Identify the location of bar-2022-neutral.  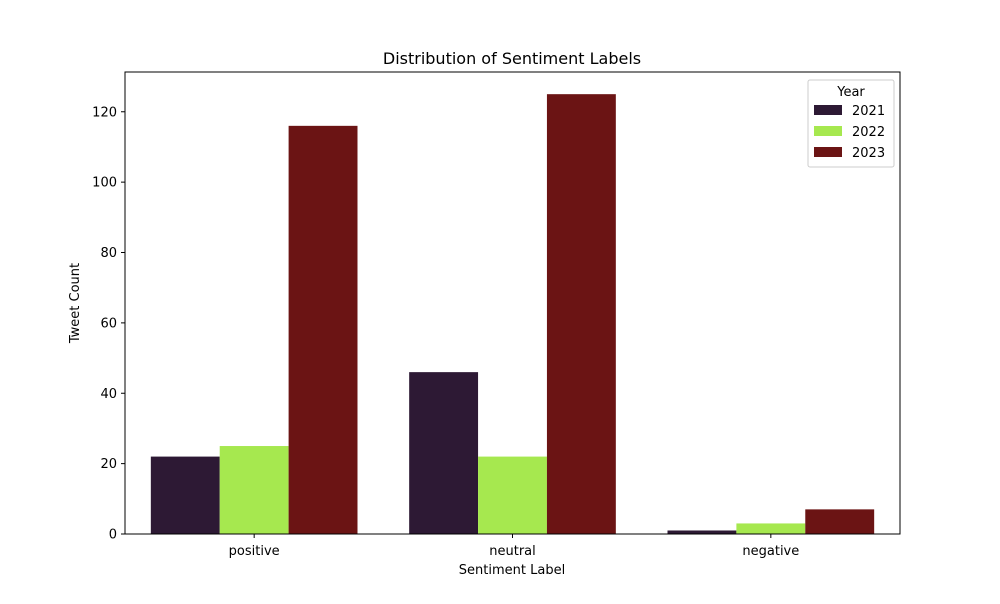
(512, 495).